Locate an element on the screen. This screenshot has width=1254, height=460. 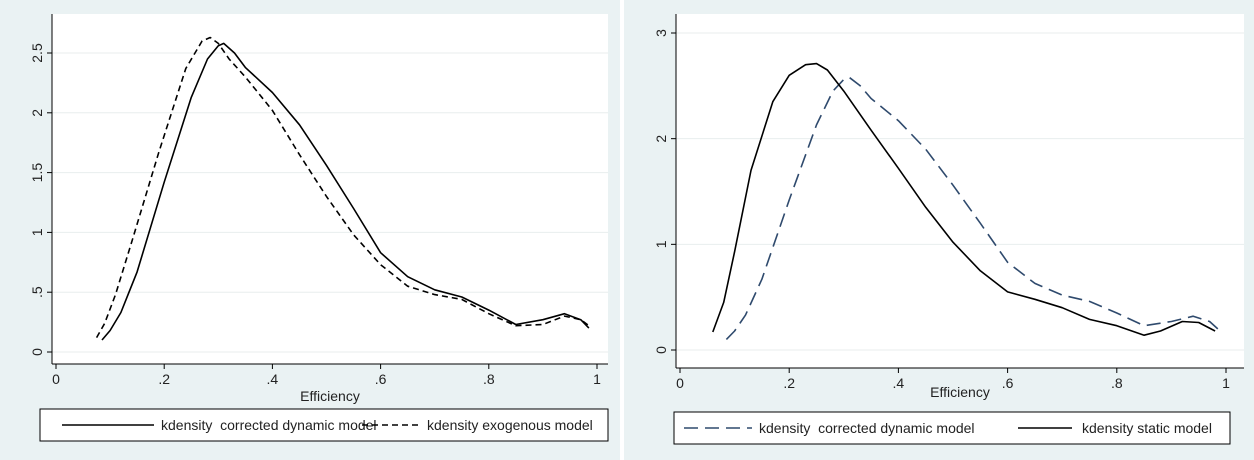
y-tick-label: 1.5 is located at coordinates (37, 173).